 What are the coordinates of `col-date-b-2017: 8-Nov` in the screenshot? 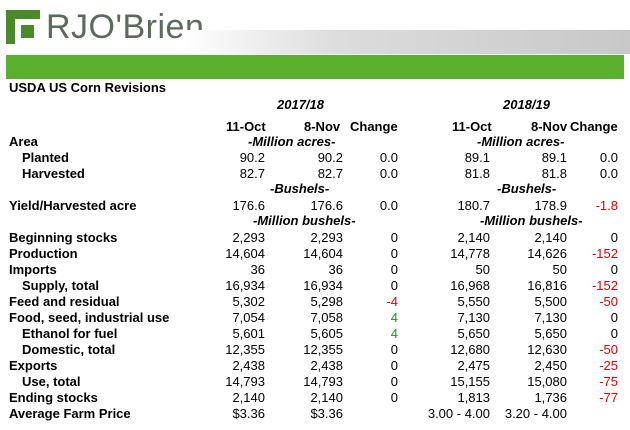 It's located at (322, 126).